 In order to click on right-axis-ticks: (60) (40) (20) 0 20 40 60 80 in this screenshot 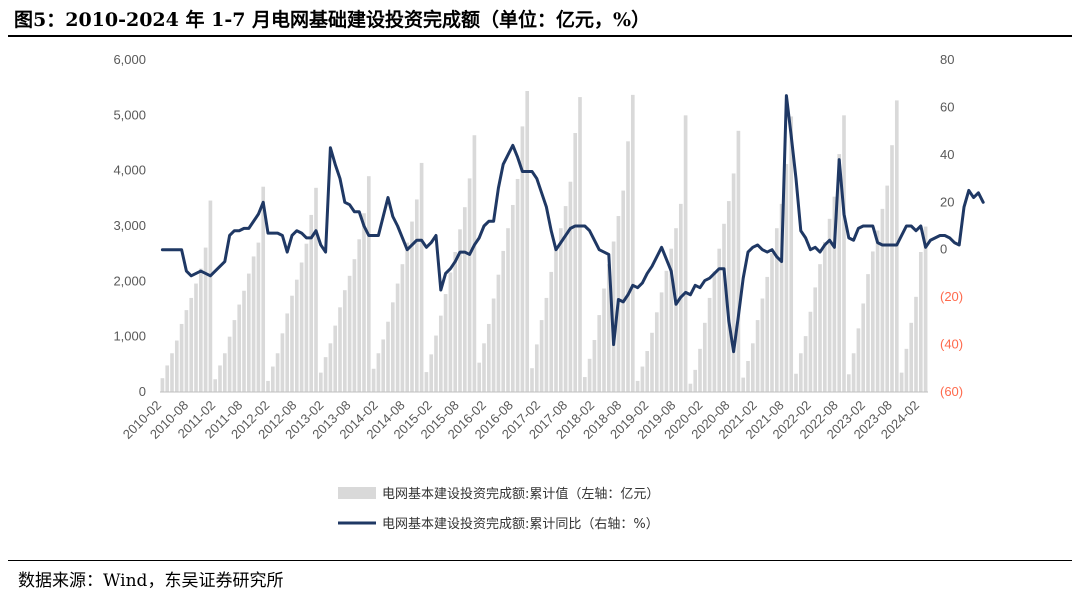, I will do `click(951, 225)`.